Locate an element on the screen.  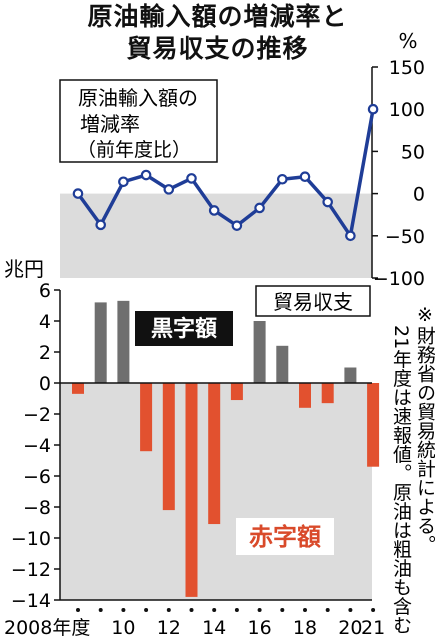
surplus-label-text: 黒字額 is located at coordinates (184, 329).